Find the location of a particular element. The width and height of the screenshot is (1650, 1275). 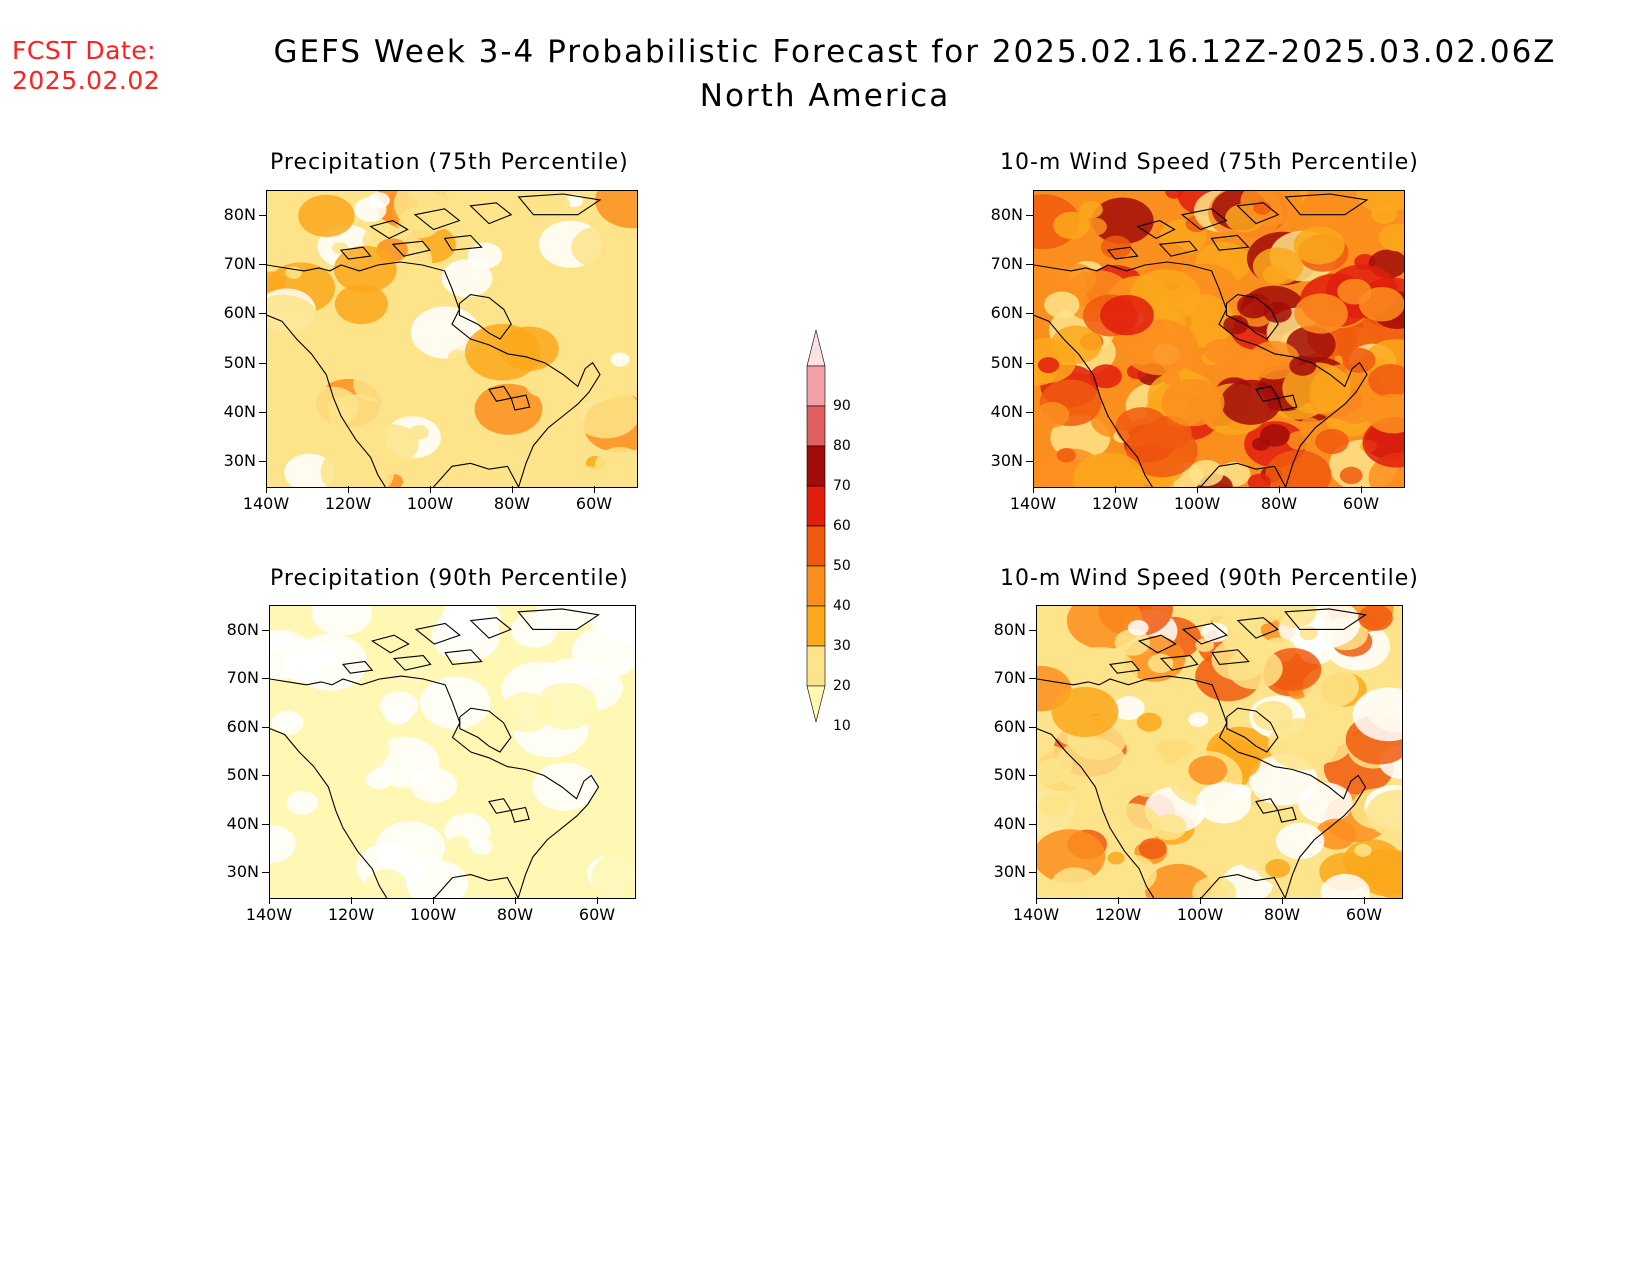

colorbar: 10 20 30 40 50 60 70 80 90 is located at coordinates (828, 551).